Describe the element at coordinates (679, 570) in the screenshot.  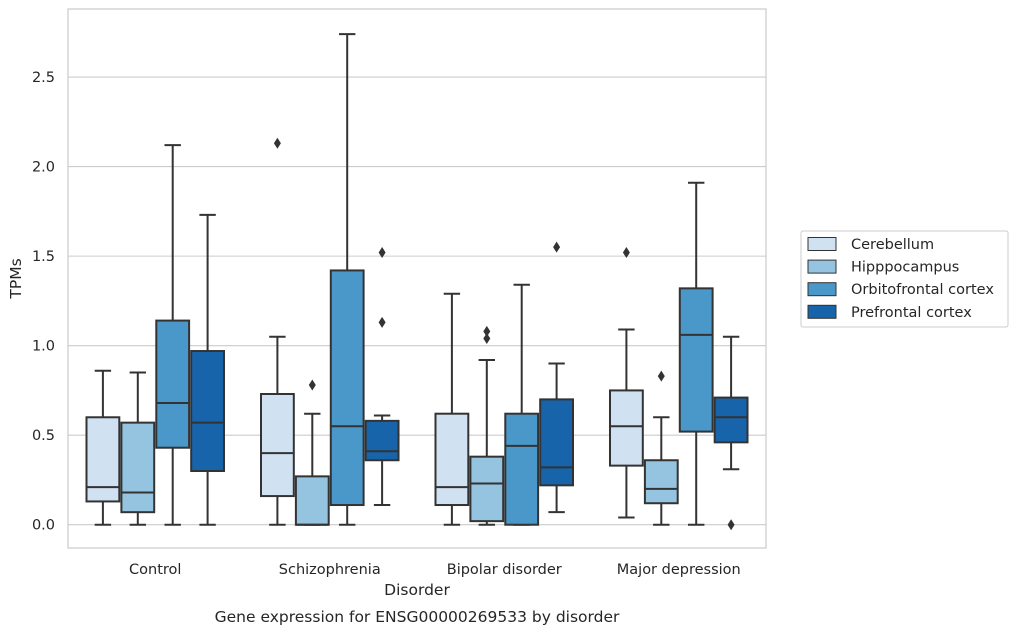
I see `x-tick-label: Major depression` at that location.